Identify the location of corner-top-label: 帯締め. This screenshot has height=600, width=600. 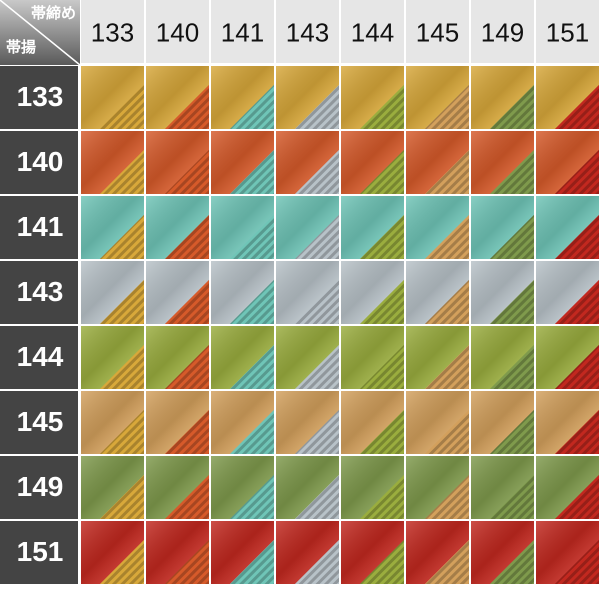
(53, 13).